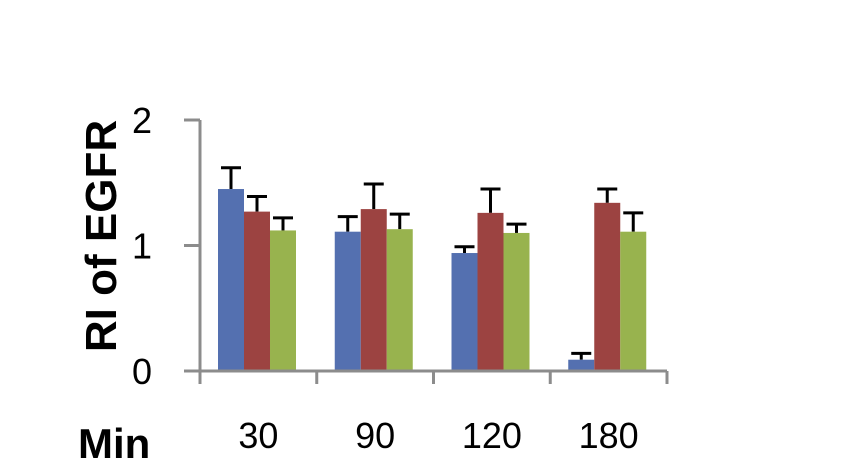  What do you see at coordinates (492, 435) in the screenshot?
I see `x-tick-label: 120` at bounding box center [492, 435].